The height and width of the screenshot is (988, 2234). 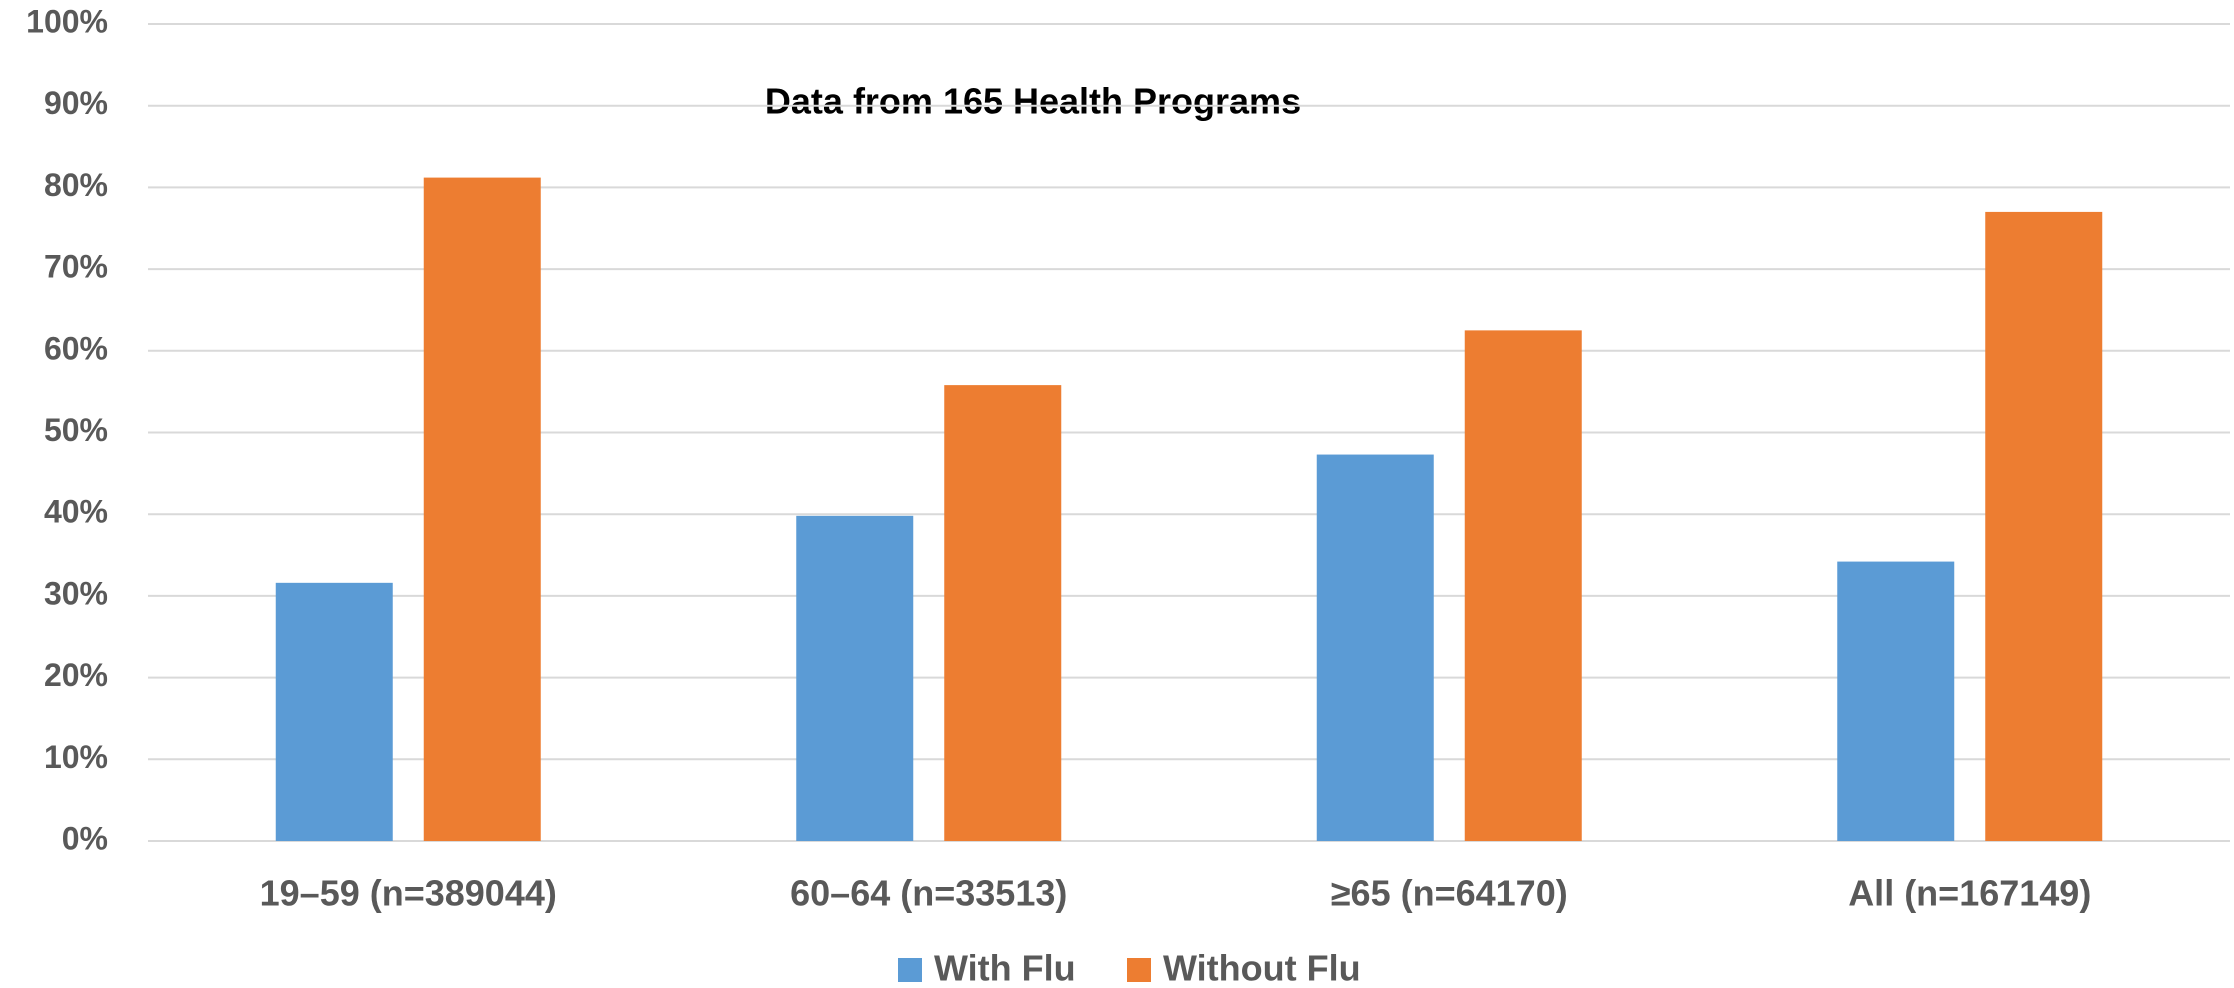 What do you see at coordinates (76, 757) in the screenshot?
I see `y-tick-label: 10%` at bounding box center [76, 757].